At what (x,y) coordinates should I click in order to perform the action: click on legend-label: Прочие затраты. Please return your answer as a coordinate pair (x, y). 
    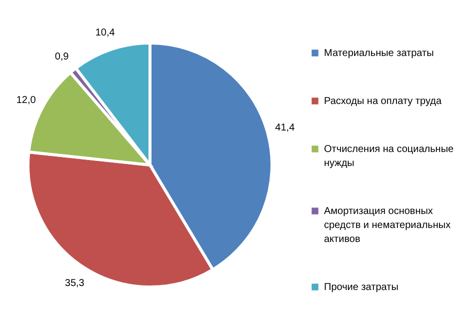
    Looking at the image, I should click on (361, 287).